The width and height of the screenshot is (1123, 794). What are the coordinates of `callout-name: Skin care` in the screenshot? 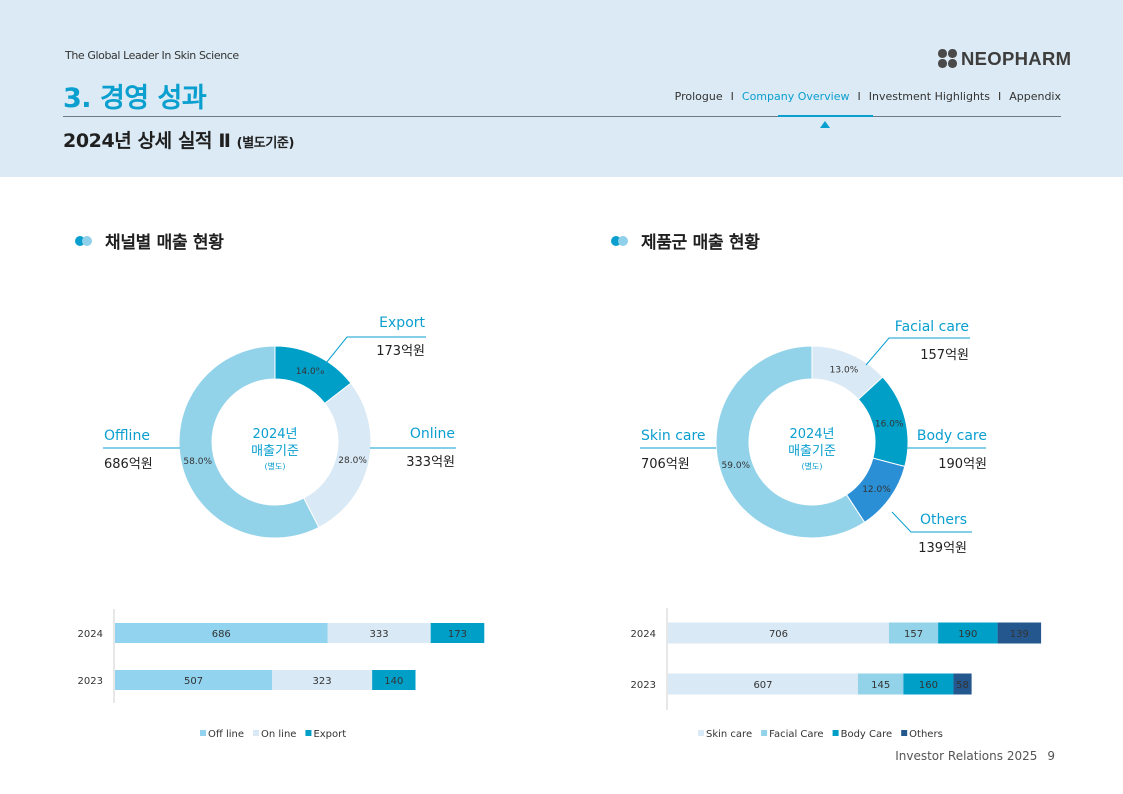 It's located at (673, 436).